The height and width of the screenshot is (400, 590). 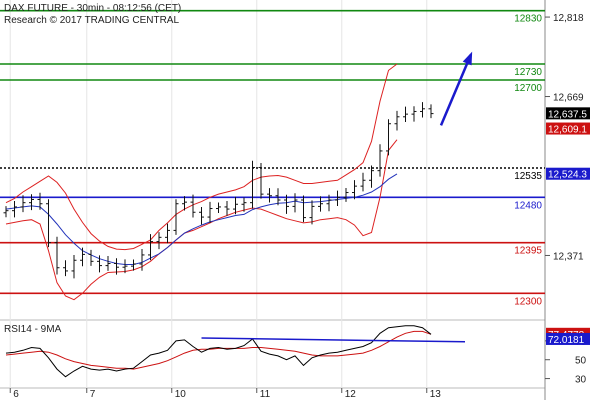 I want to click on level-label-12395: 12395, so click(x=528, y=251).